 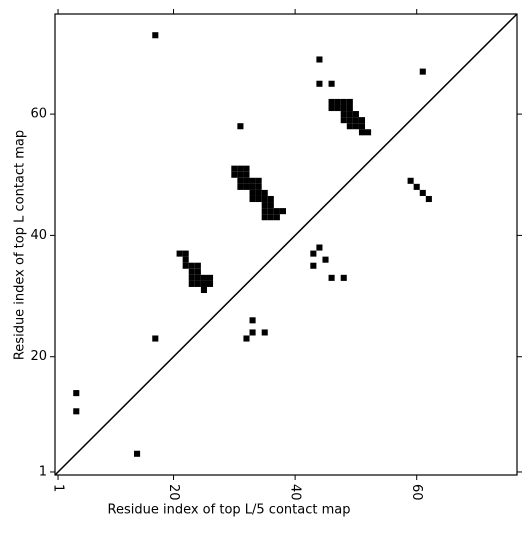 I want to click on y-tick-label: 1, so click(x=43, y=471).